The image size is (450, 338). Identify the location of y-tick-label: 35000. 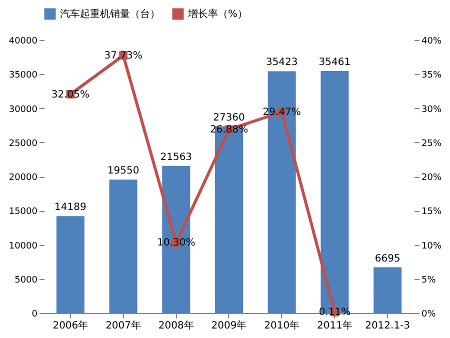
(23, 75).